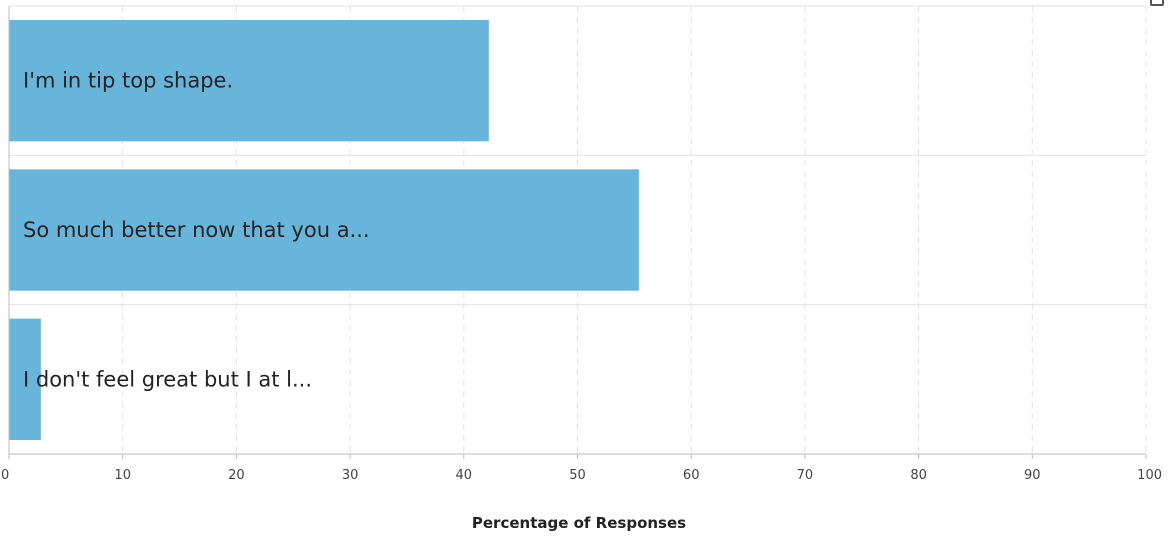  What do you see at coordinates (1157, 3) in the screenshot?
I see `expand-icon` at bounding box center [1157, 3].